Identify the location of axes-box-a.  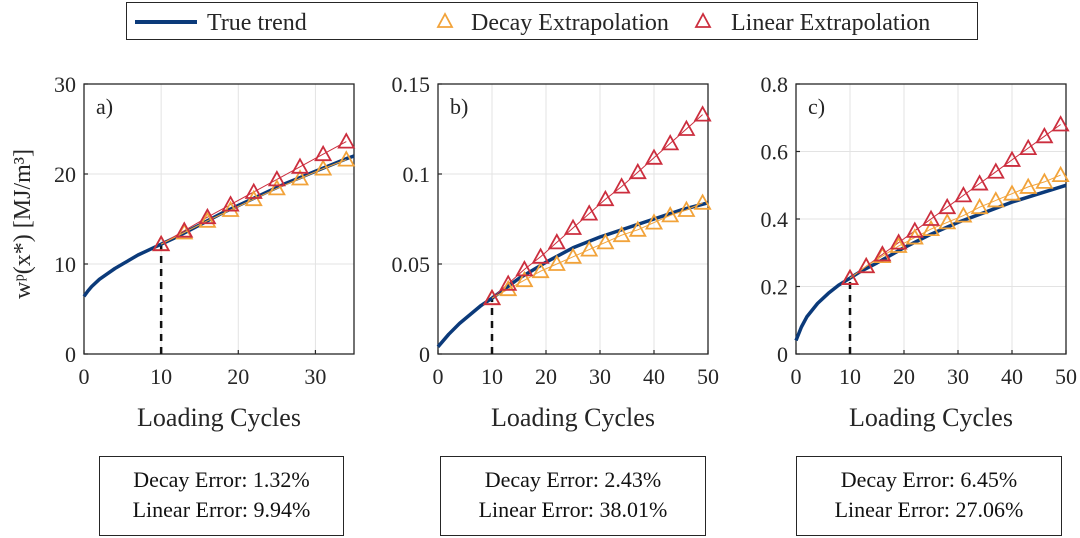
(219, 219).